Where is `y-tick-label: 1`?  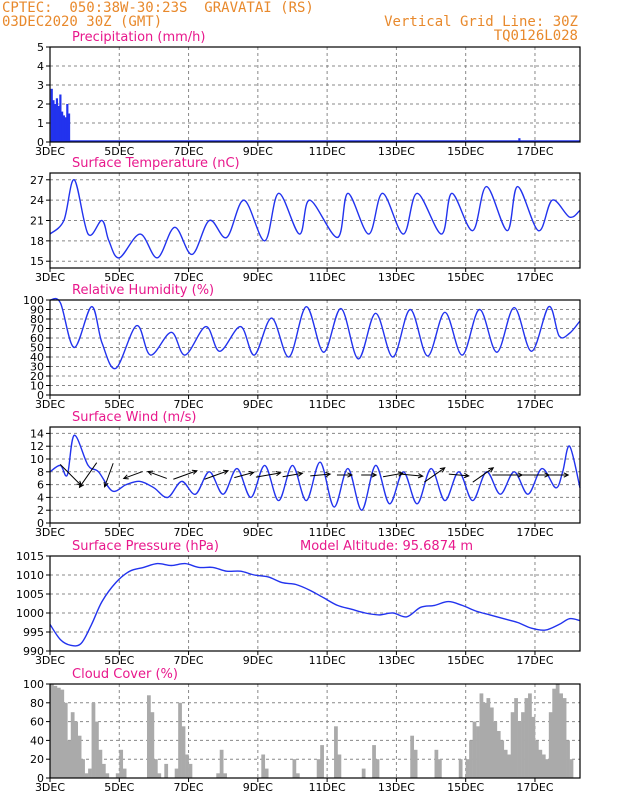 y-tick-label: 1 is located at coordinates (40, 123).